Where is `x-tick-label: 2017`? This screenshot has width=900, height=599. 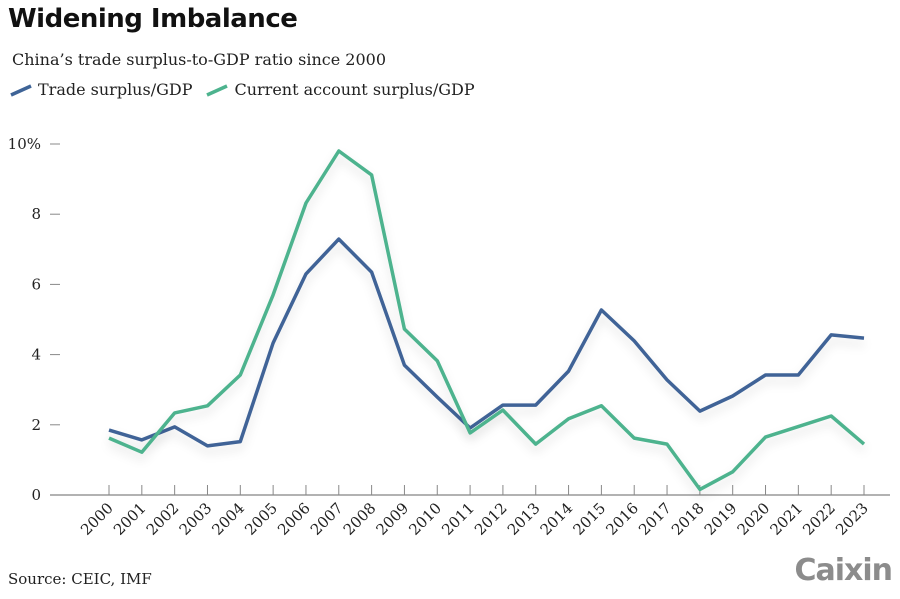
x-tick-label: 2017 is located at coordinates (655, 519).